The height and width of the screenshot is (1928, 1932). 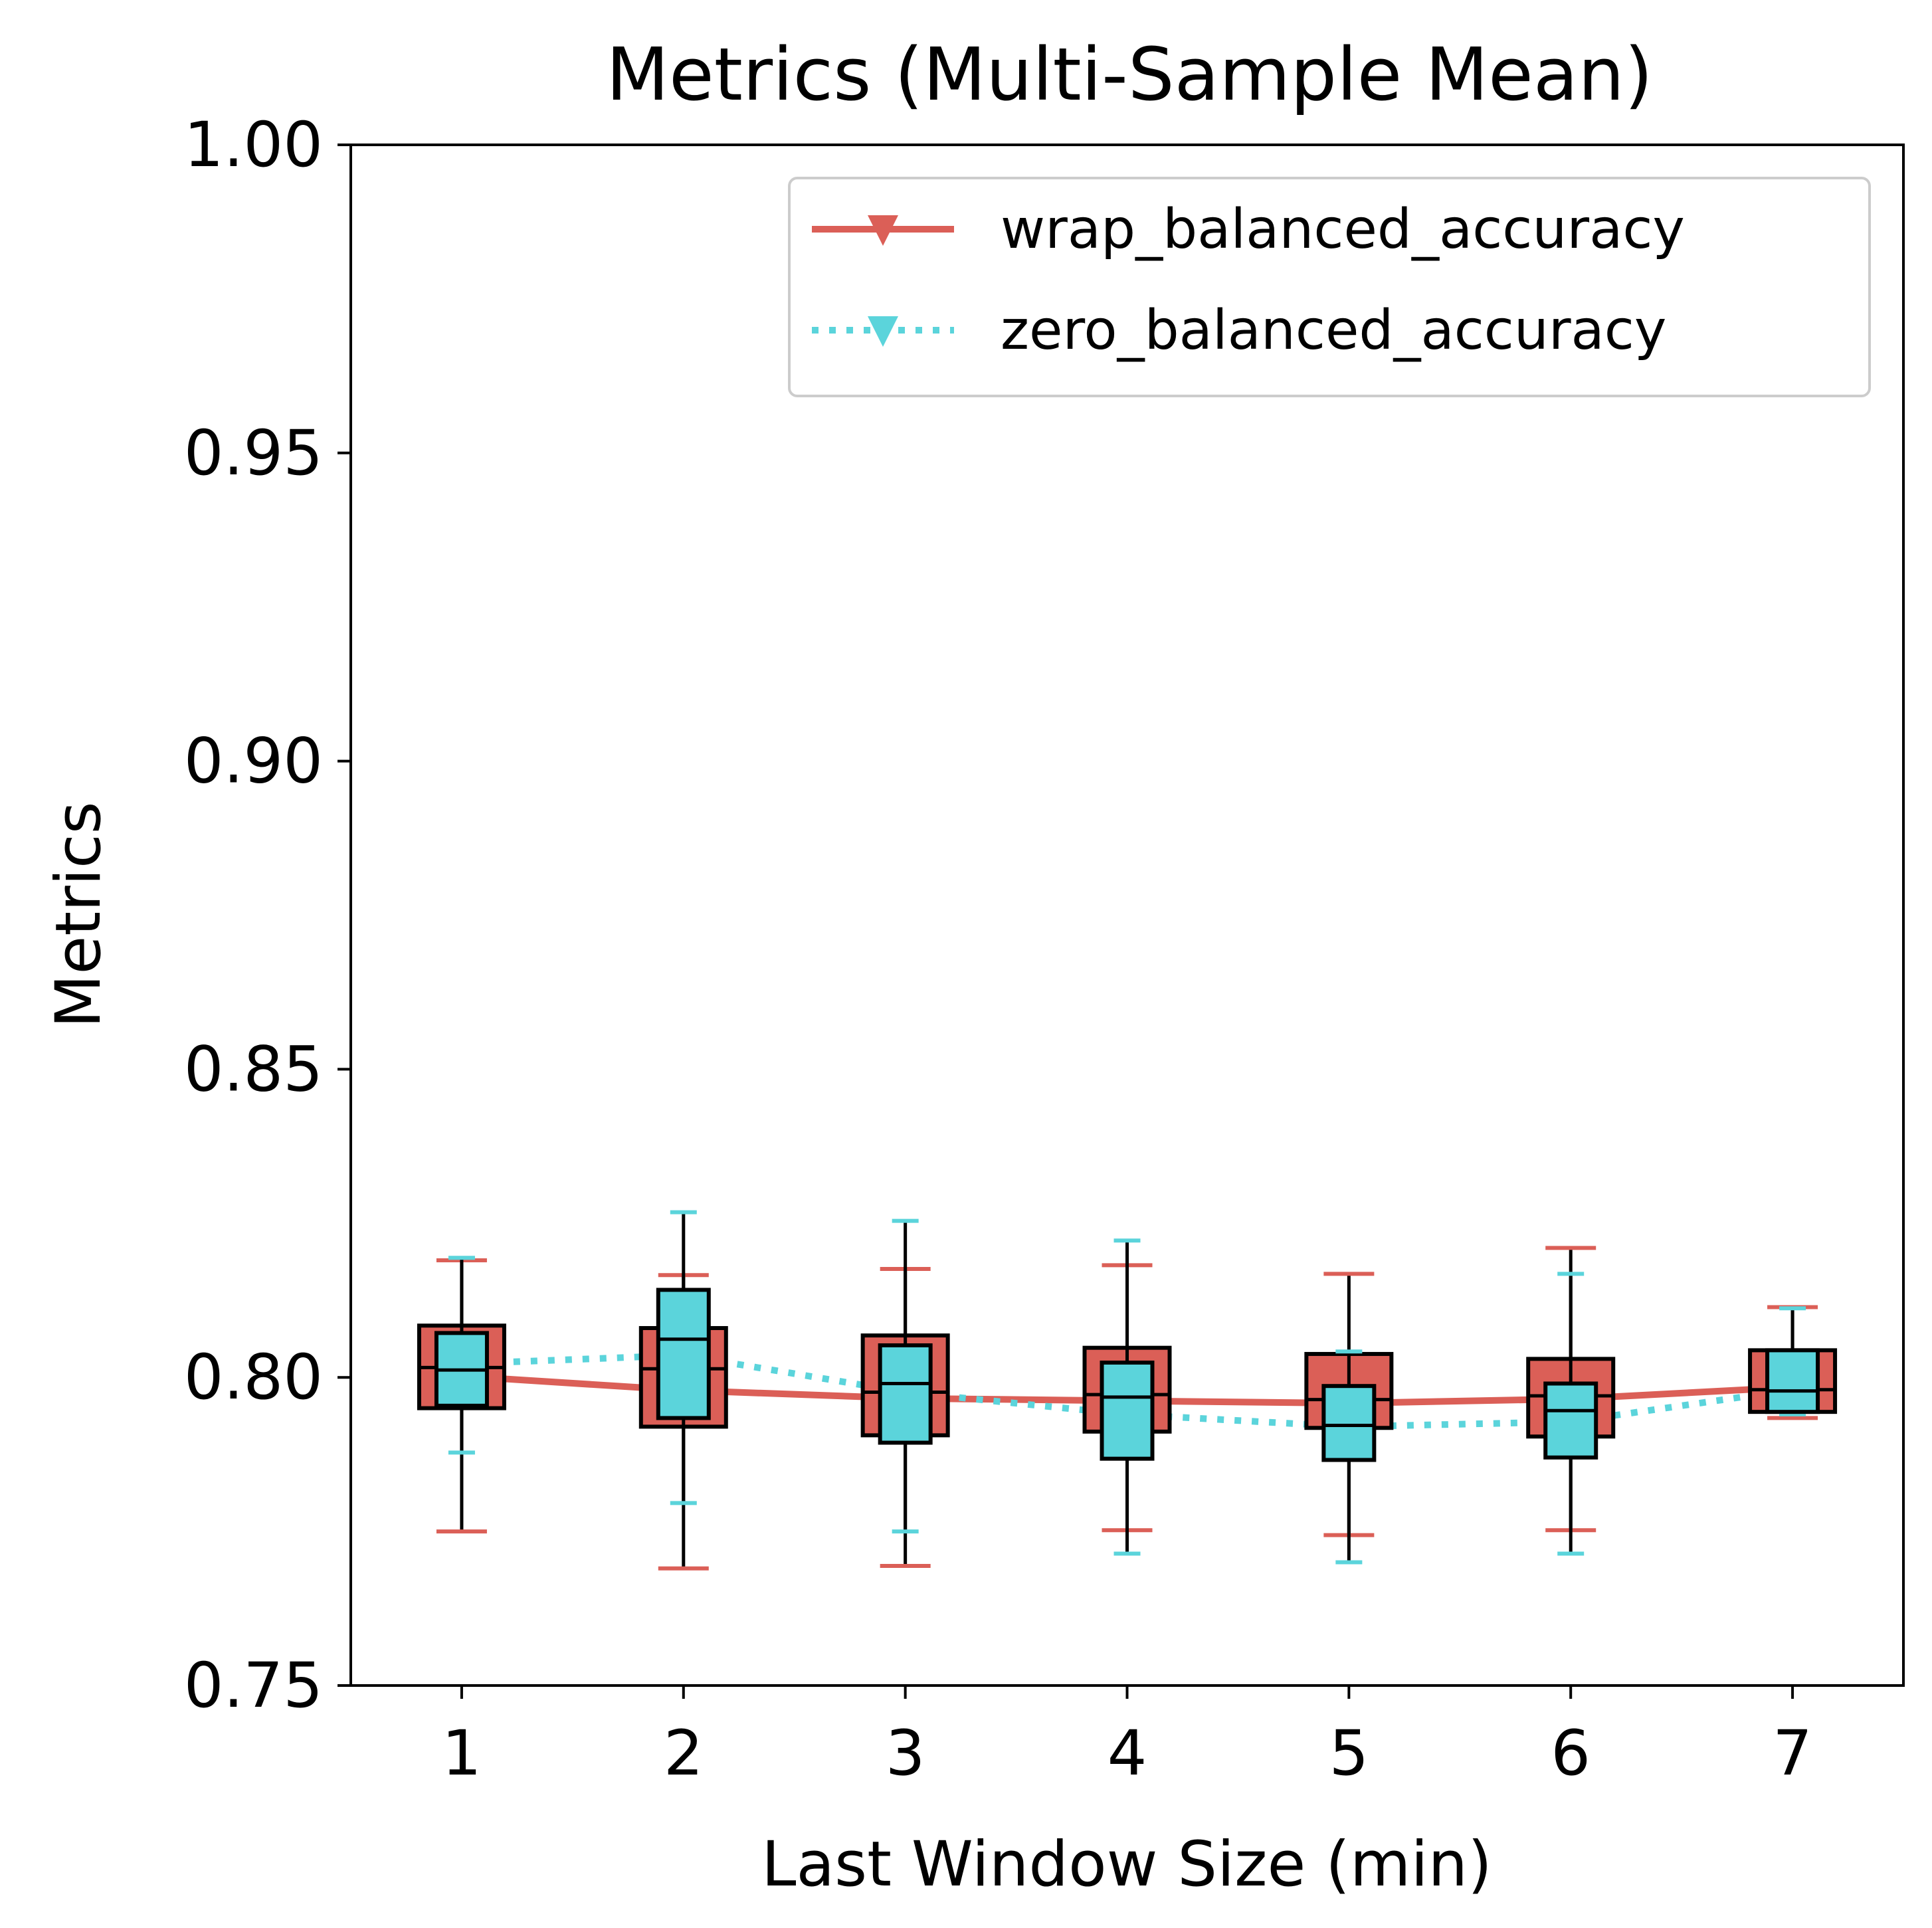 I want to click on y-axis-label: Metrics, so click(x=79, y=914).